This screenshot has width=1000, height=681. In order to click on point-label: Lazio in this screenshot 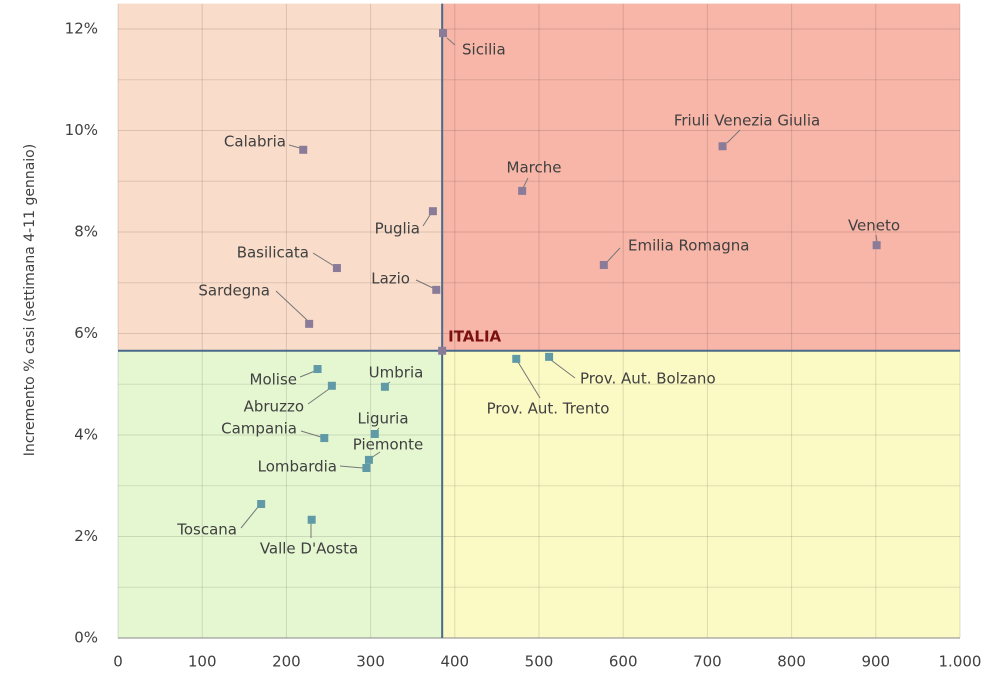, I will do `click(390, 279)`.